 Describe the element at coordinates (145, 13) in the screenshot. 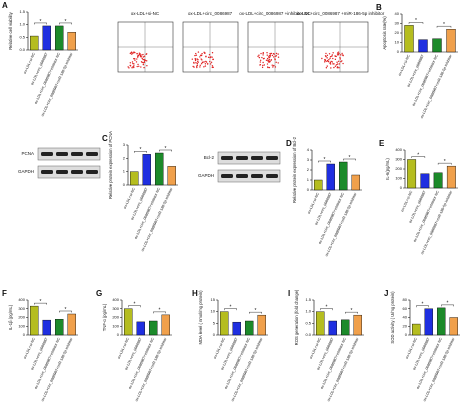

I see `flow-label: ox-LDL+si-NC` at that location.